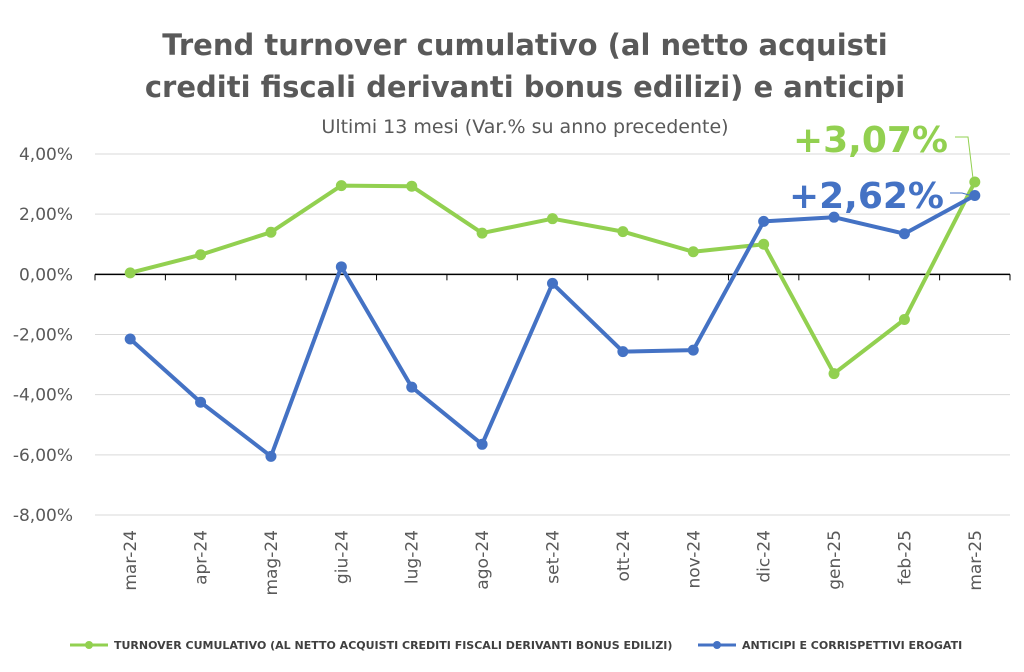  What do you see at coordinates (413, 557) in the screenshot?
I see `x-tick-label: lug-24` at bounding box center [413, 557].